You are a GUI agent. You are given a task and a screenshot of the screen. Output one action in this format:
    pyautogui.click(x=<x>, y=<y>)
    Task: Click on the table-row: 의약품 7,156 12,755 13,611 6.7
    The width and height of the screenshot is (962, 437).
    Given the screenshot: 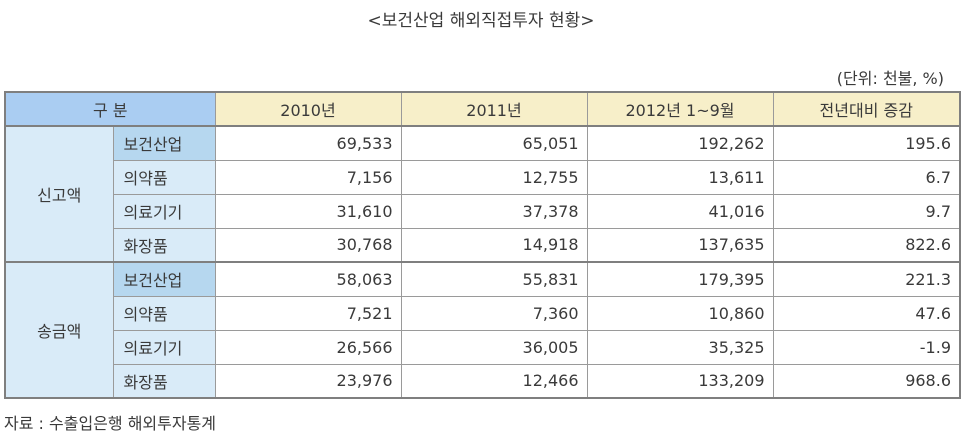 What is the action you would take?
    pyautogui.click(x=483, y=177)
    